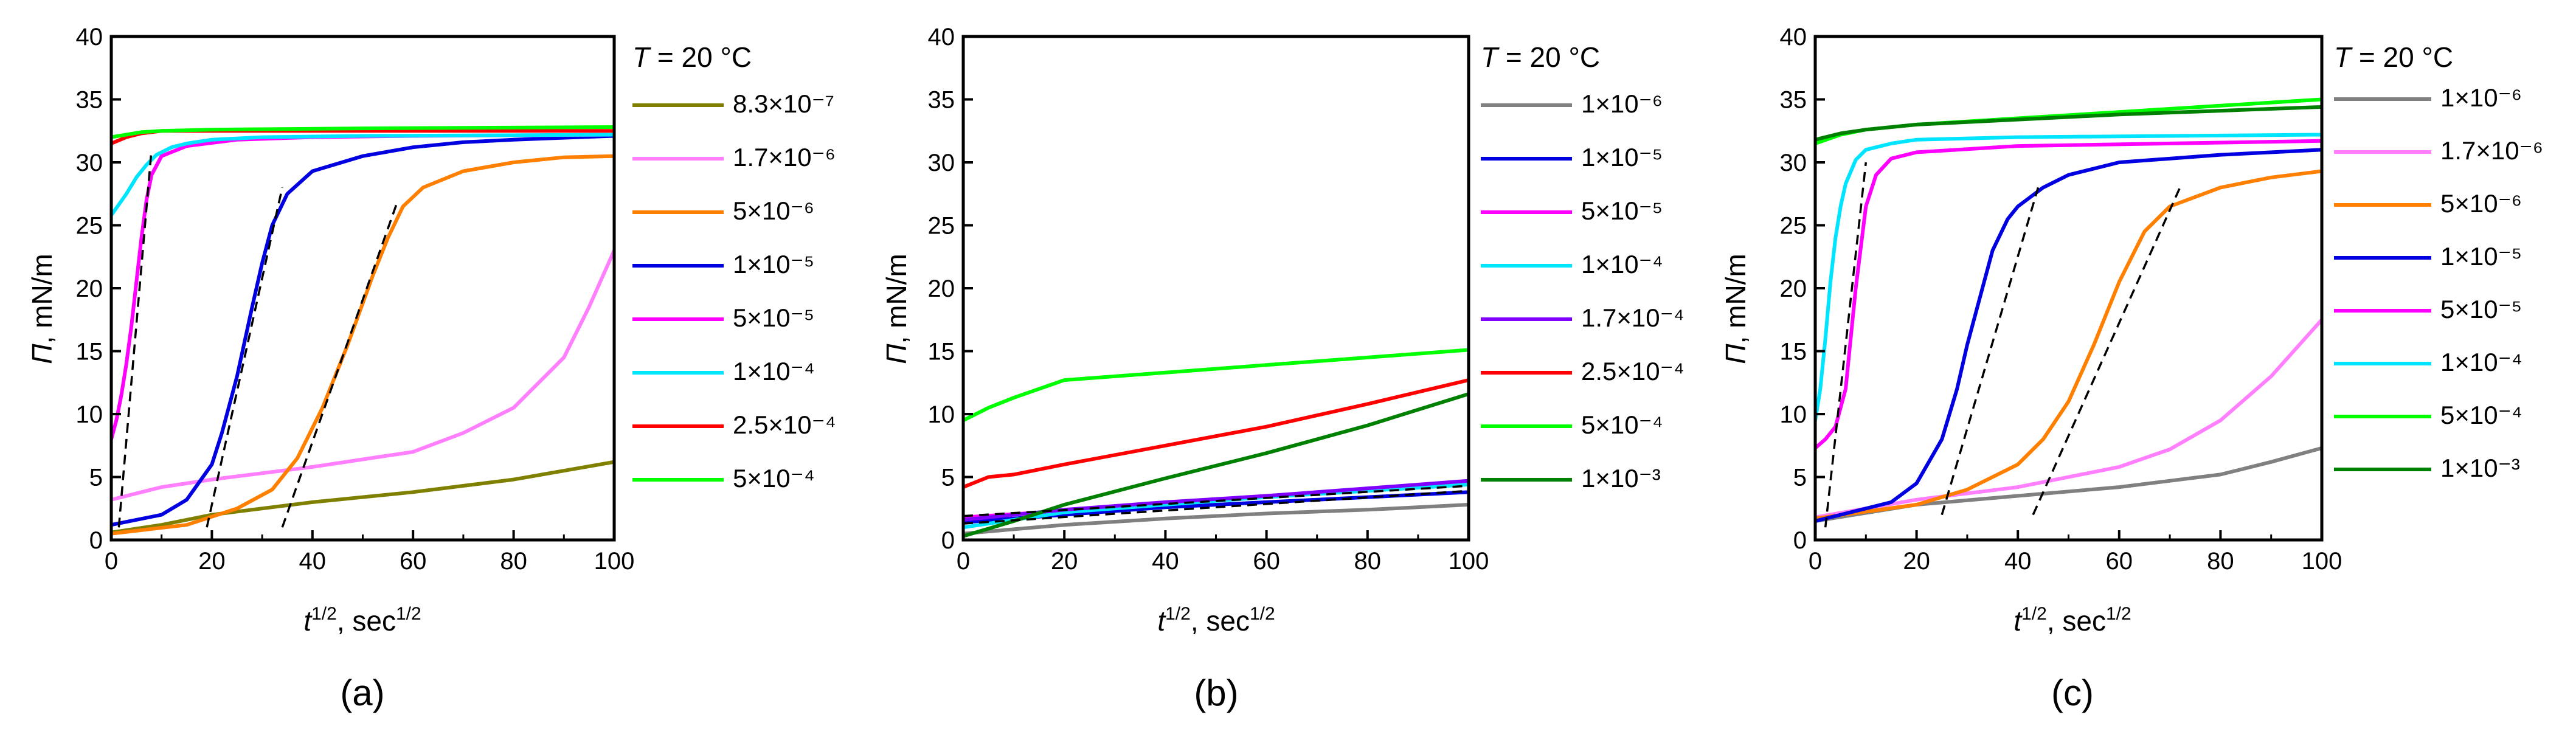 This screenshot has width=2576, height=740. What do you see at coordinates (1632, 317) in the screenshot?
I see `legend-label: 1.7×10⁻⁴` at bounding box center [1632, 317].